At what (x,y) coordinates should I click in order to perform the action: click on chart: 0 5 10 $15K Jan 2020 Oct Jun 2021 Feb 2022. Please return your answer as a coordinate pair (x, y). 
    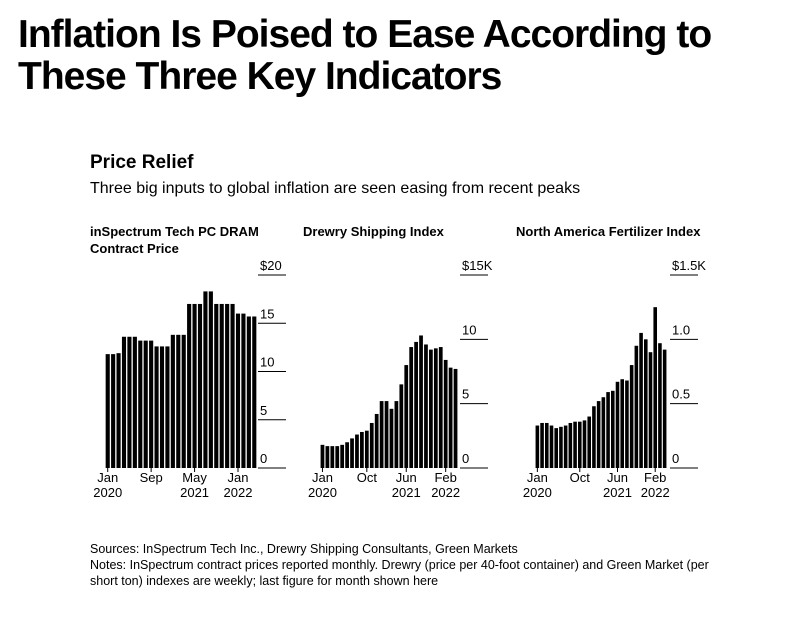
    Looking at the image, I should click on (400, 379).